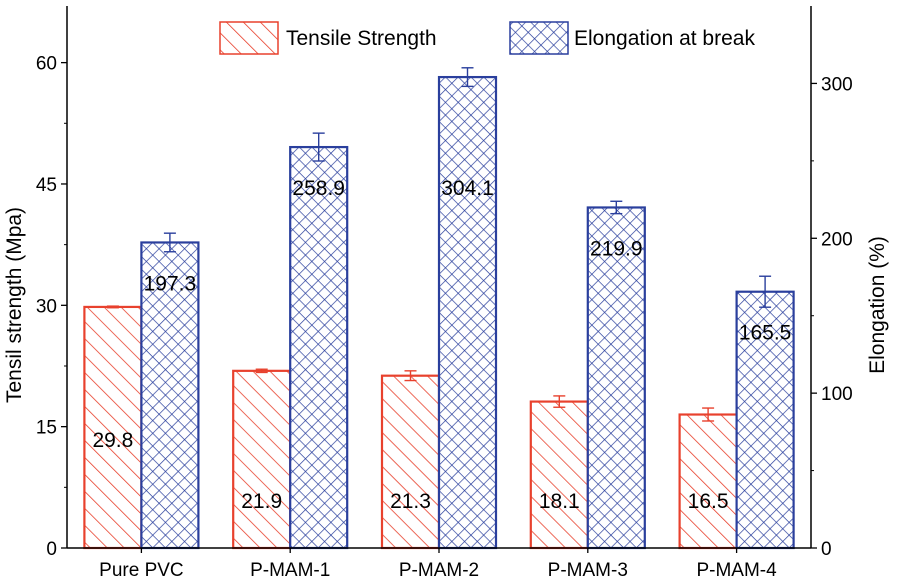  Describe the element at coordinates (736, 570) in the screenshot. I see `x-tick-label-p-mam-4: P-MAM-4` at that location.